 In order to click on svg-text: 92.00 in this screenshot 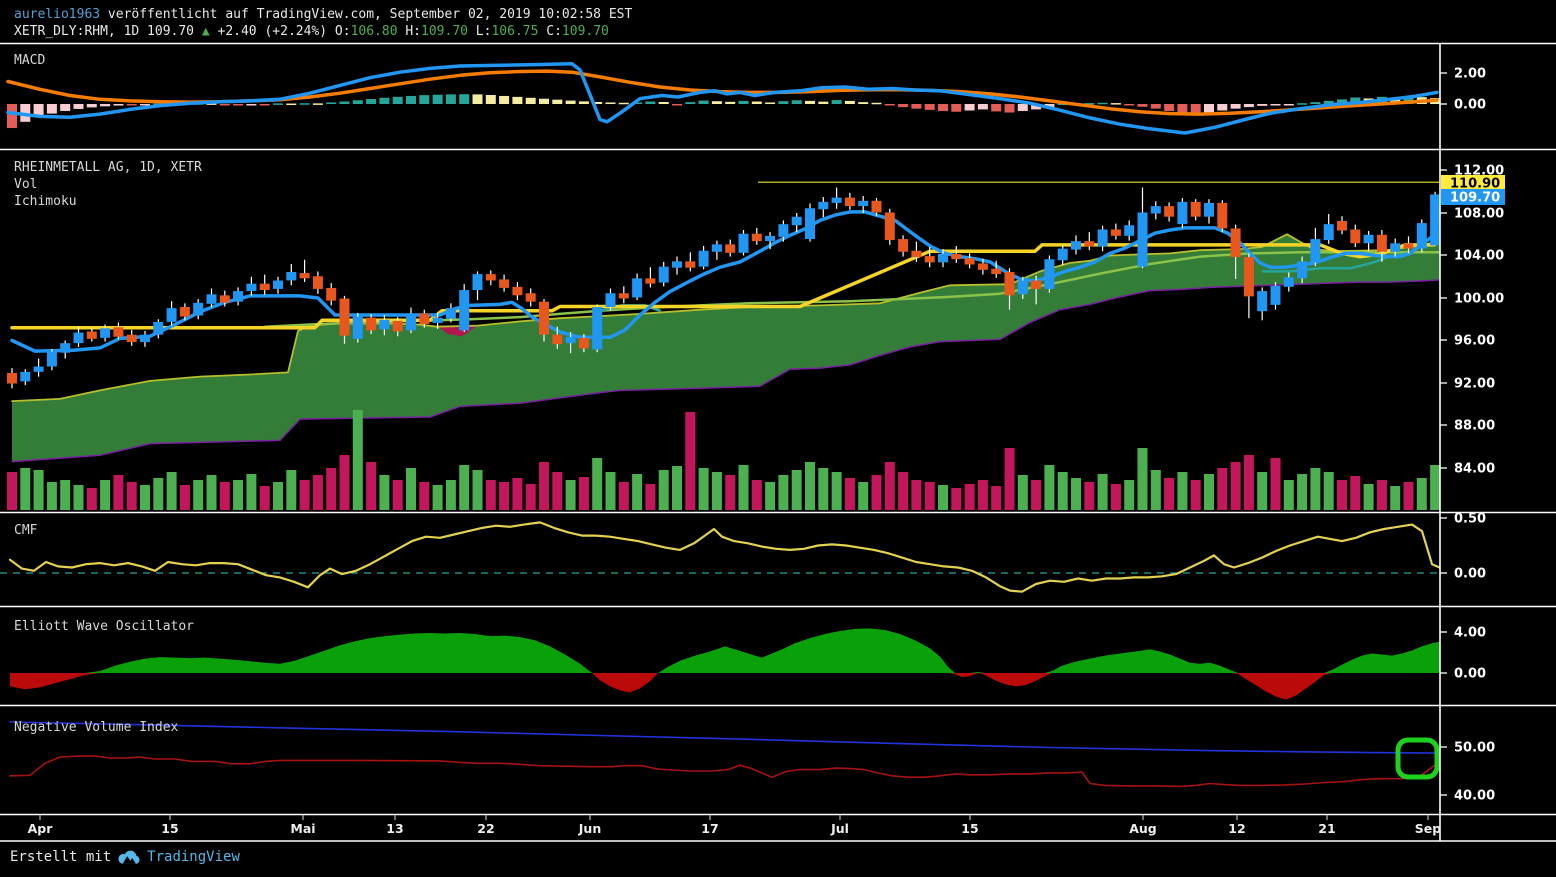, I will do `click(1474, 384)`.